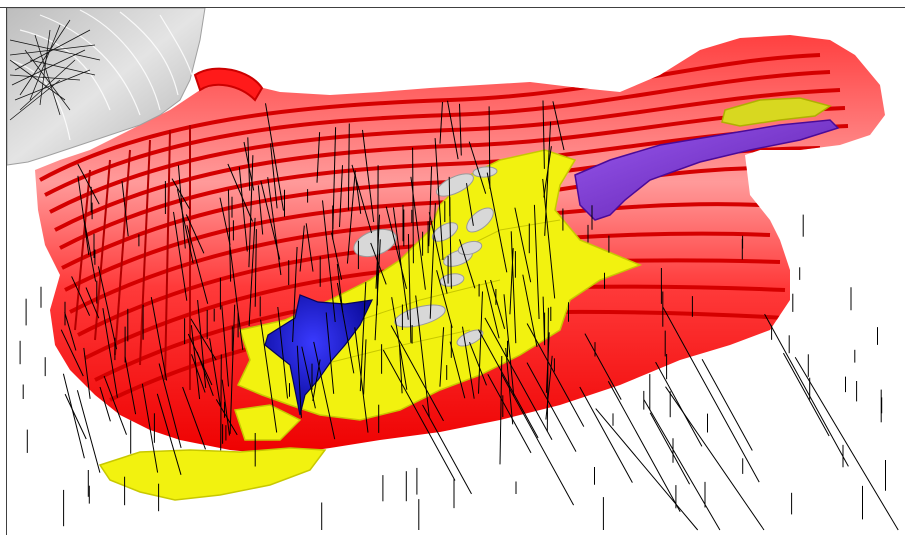 Image resolution: width=905 pixels, height=535 pixels. Describe the element at coordinates (707, 170) in the screenshot. I see `purple-orebody` at that location.